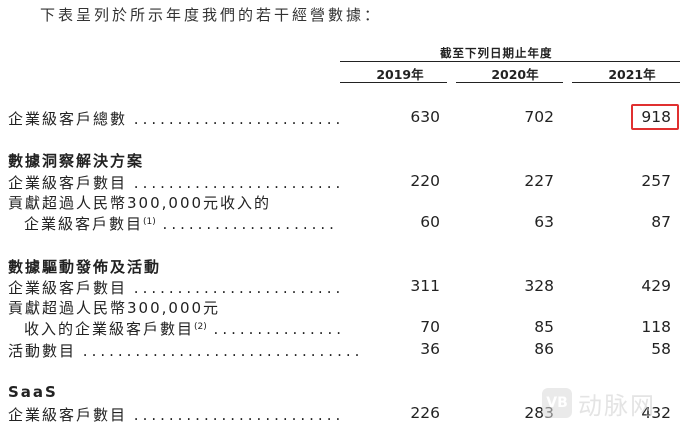 The image size is (685, 428). Describe the element at coordinates (393, 82) in the screenshot. I see `header-rule-2019` at that location.